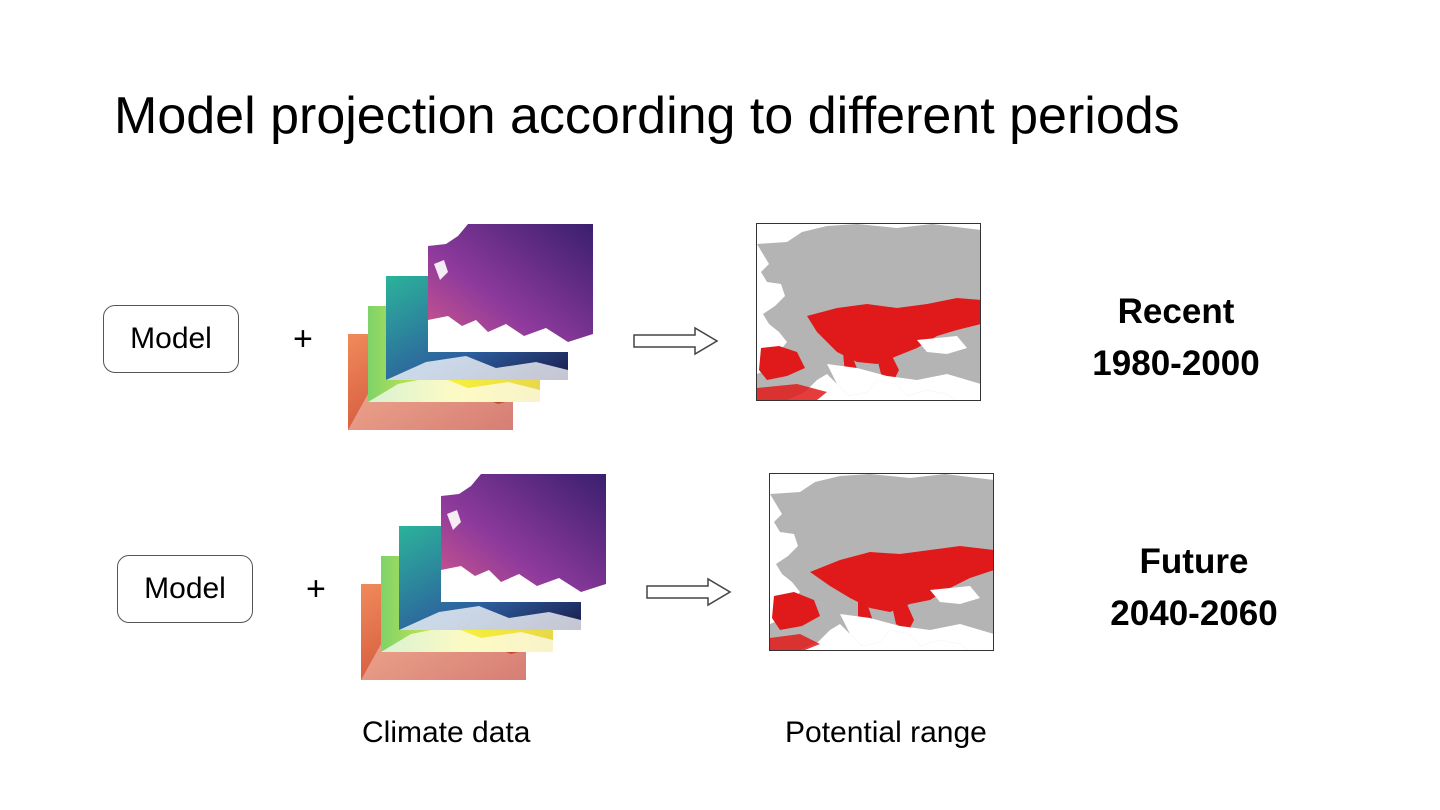 This screenshot has width=1440, height=810. I want to click on period-name: Recent, so click(1176, 311).